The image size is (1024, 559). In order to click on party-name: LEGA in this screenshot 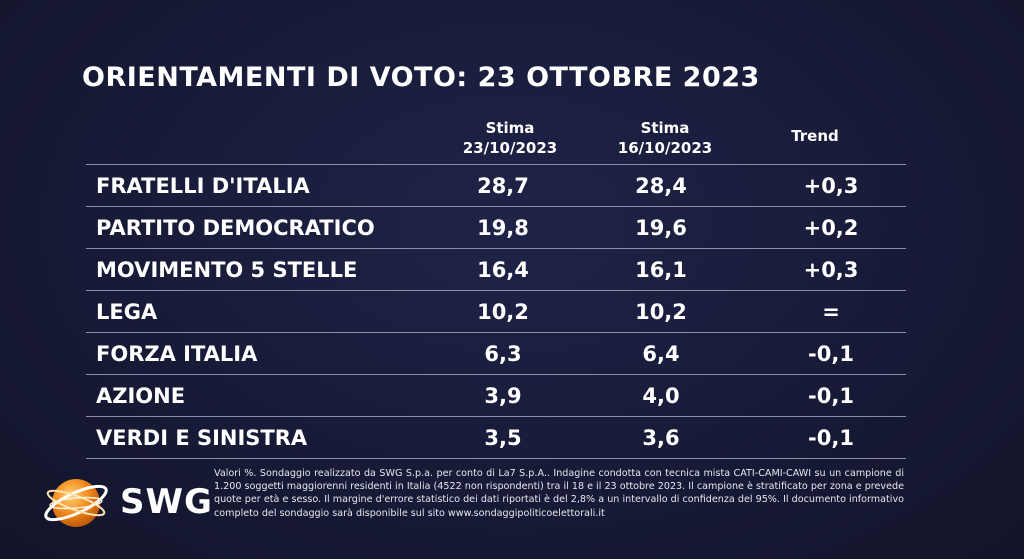, I will do `click(127, 312)`.